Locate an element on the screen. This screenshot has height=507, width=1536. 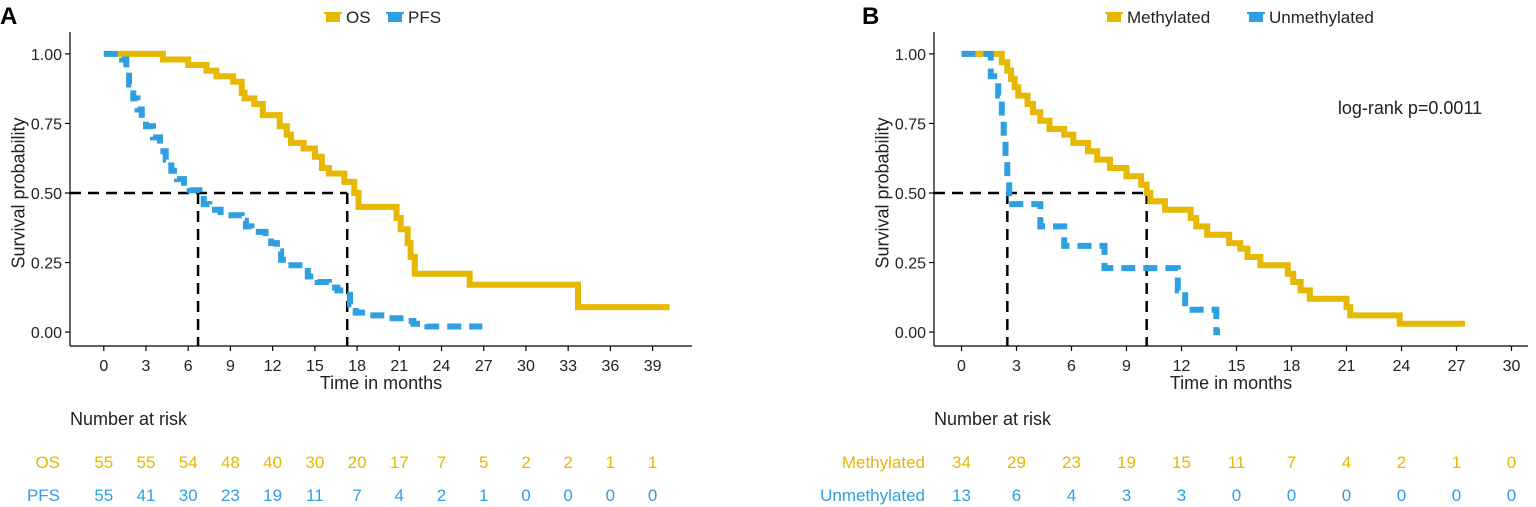
legend: Methylated Unmethylated is located at coordinates (1239, 17).